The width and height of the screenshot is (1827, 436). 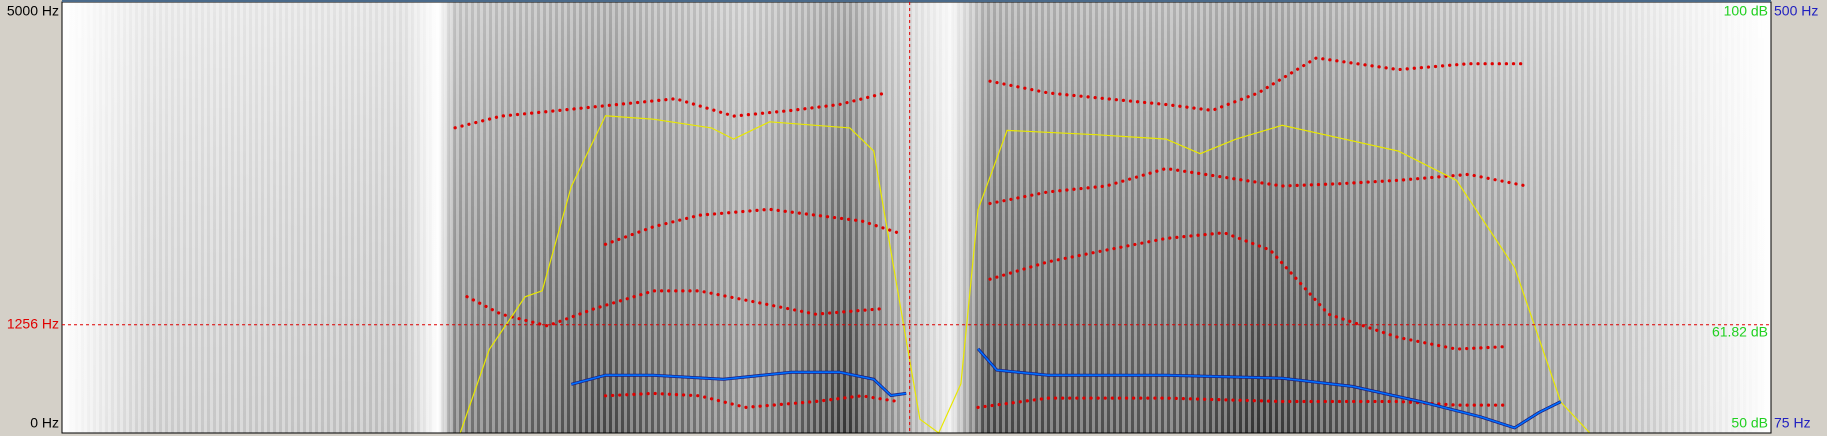 I want to click on intensity-label: 100 dB, so click(x=1746, y=11).